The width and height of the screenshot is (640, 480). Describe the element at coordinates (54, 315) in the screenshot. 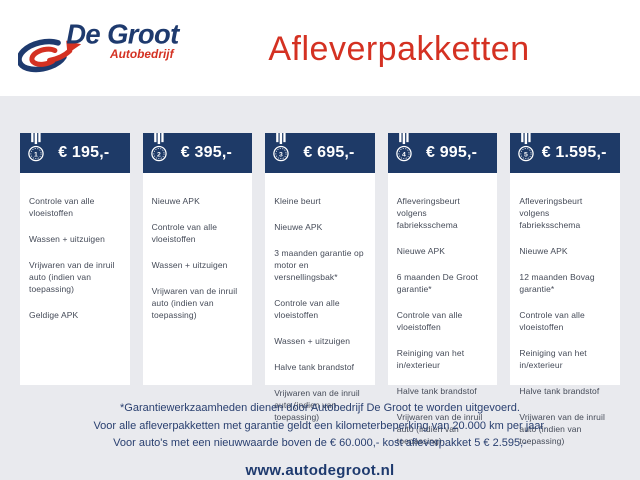

I see `package-item: Geldige APK` at that location.